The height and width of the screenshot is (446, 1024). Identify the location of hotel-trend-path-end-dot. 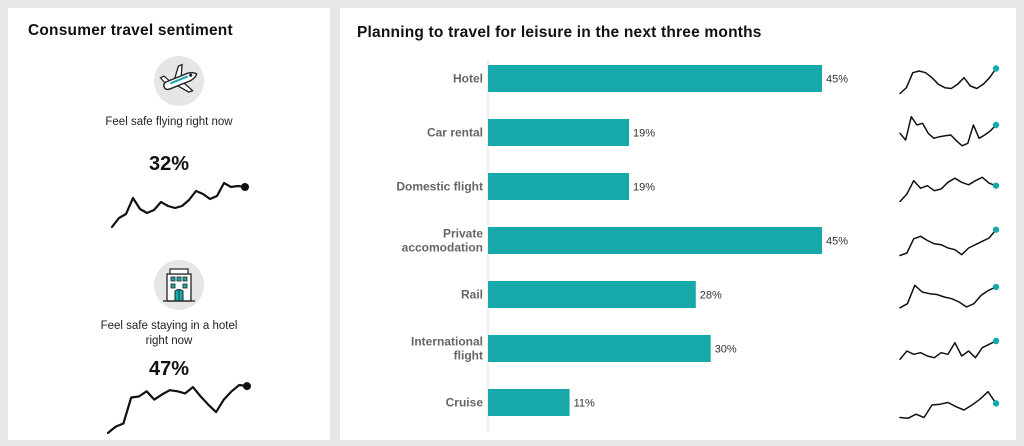
(247, 386).